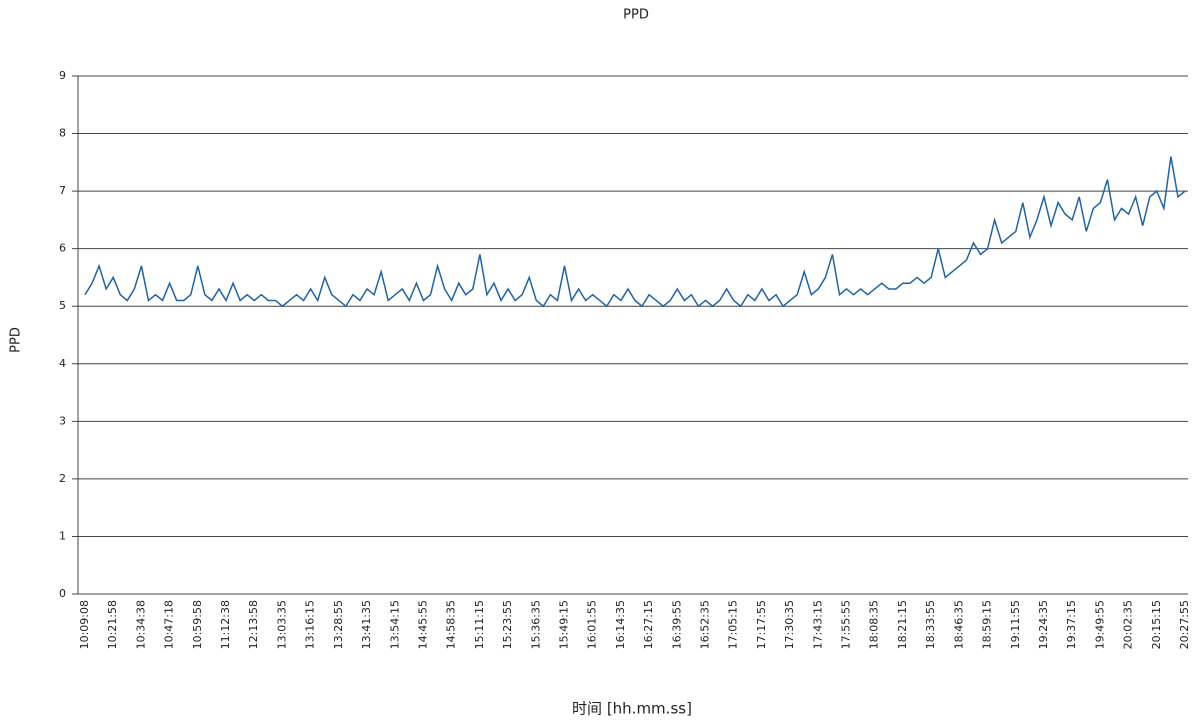 This screenshot has width=1193, height=726. What do you see at coordinates (563, 624) in the screenshot?
I see `x-tick-label: 15:49:15` at bounding box center [563, 624].